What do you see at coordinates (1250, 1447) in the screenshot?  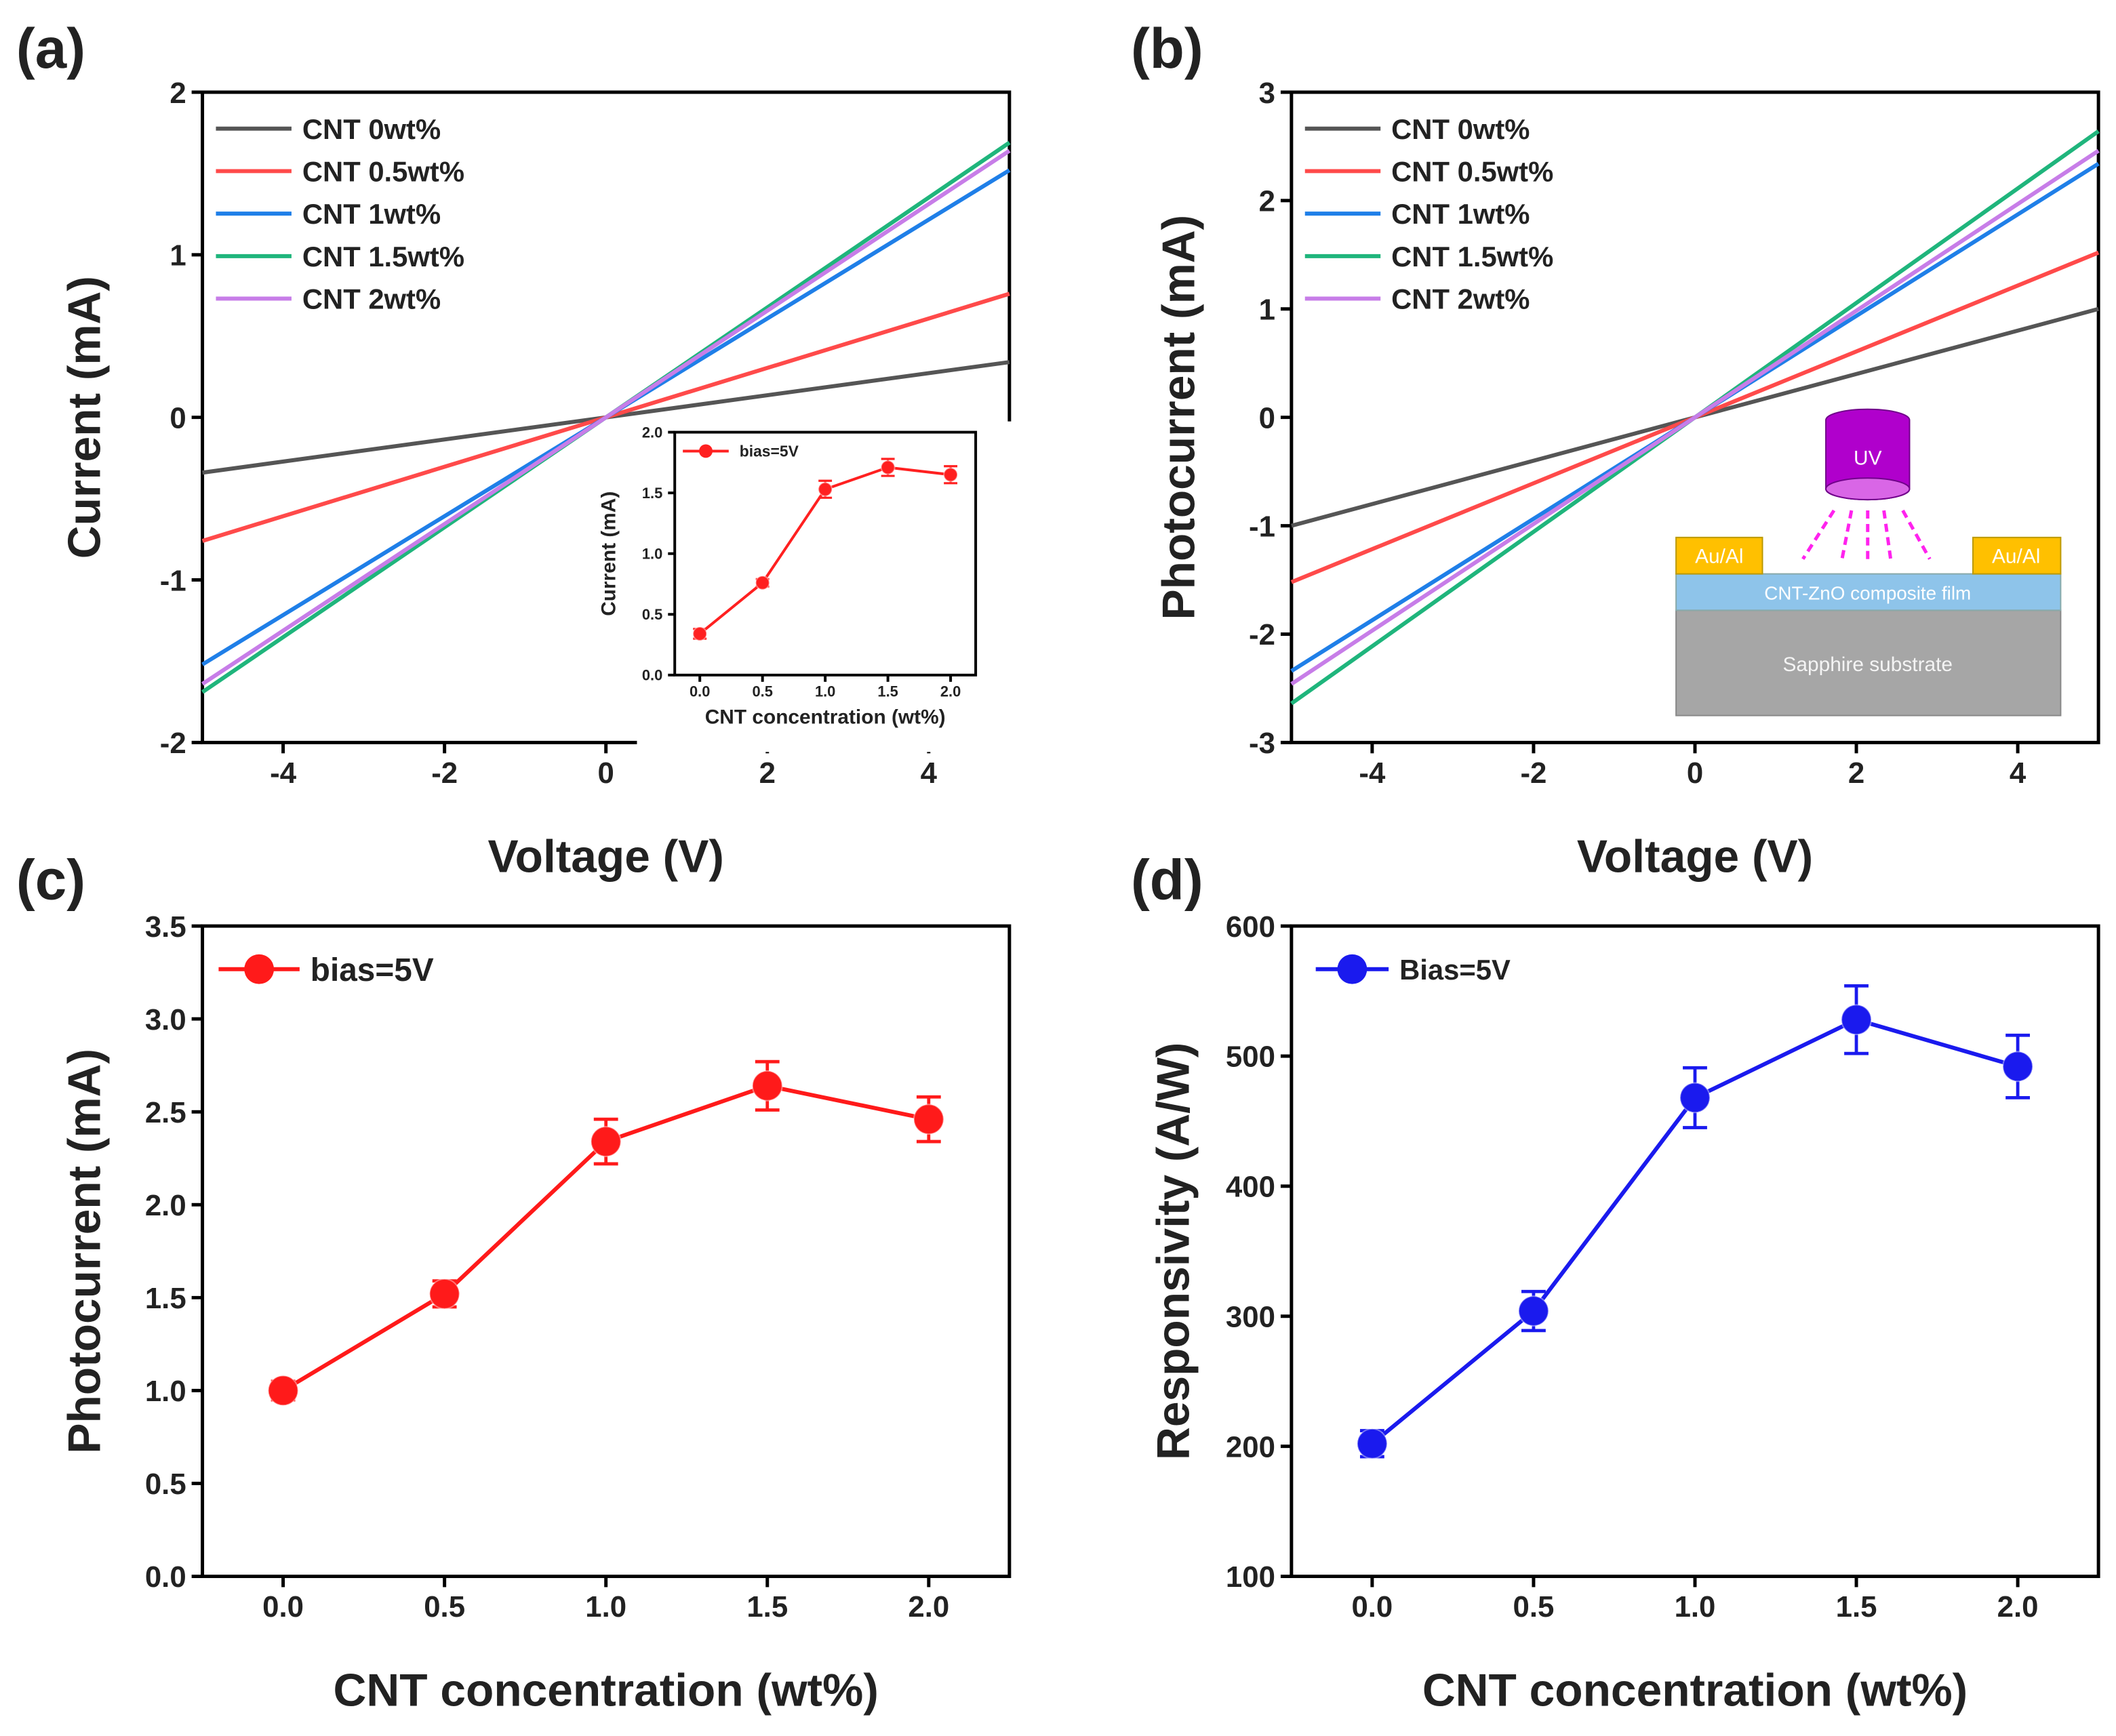 I see `y-tick-label: 200` at bounding box center [1250, 1447].